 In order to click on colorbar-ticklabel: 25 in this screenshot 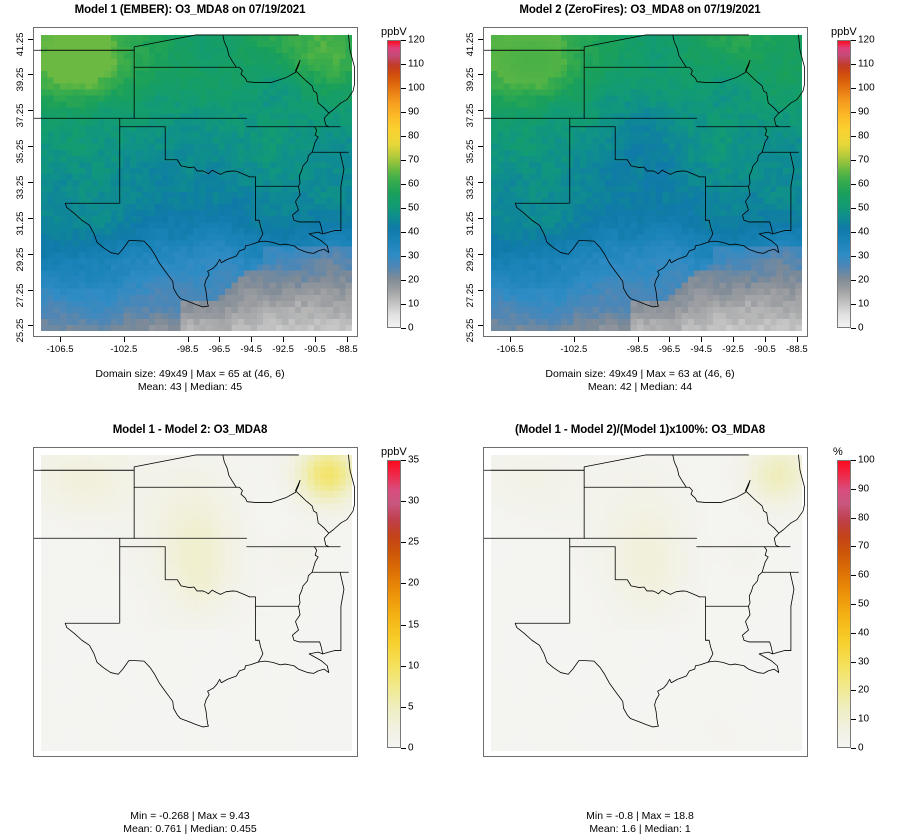, I will do `click(414, 542)`.